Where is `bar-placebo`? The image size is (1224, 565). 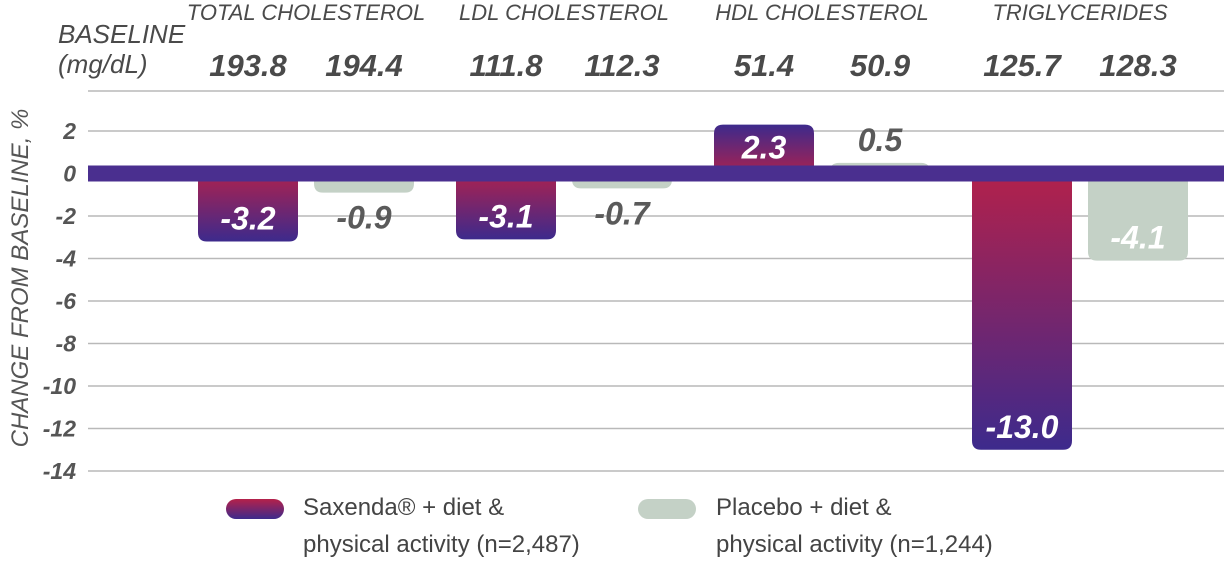 bar-placebo is located at coordinates (1138, 214).